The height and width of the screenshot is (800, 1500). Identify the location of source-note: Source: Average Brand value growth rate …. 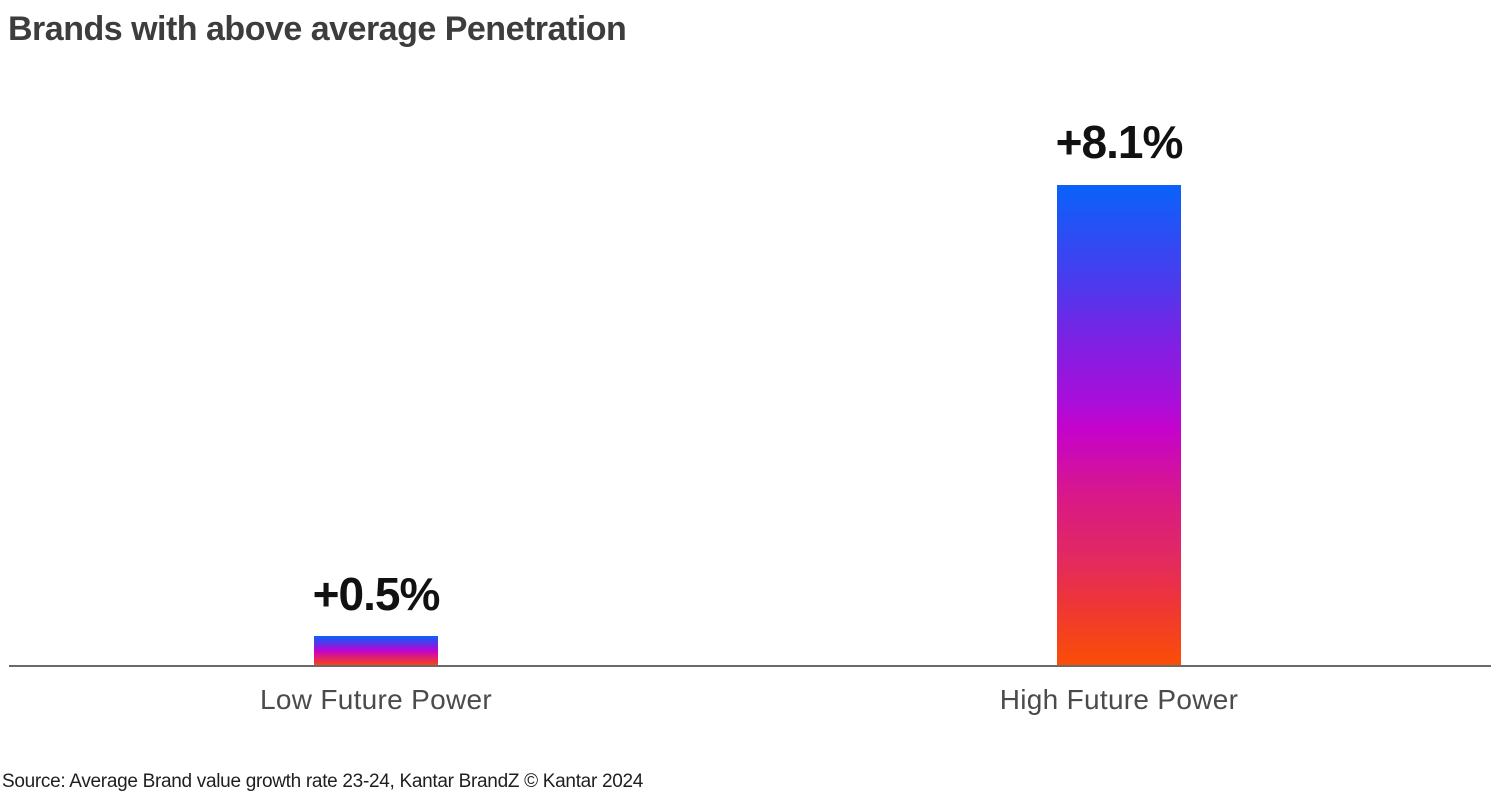
(323, 781).